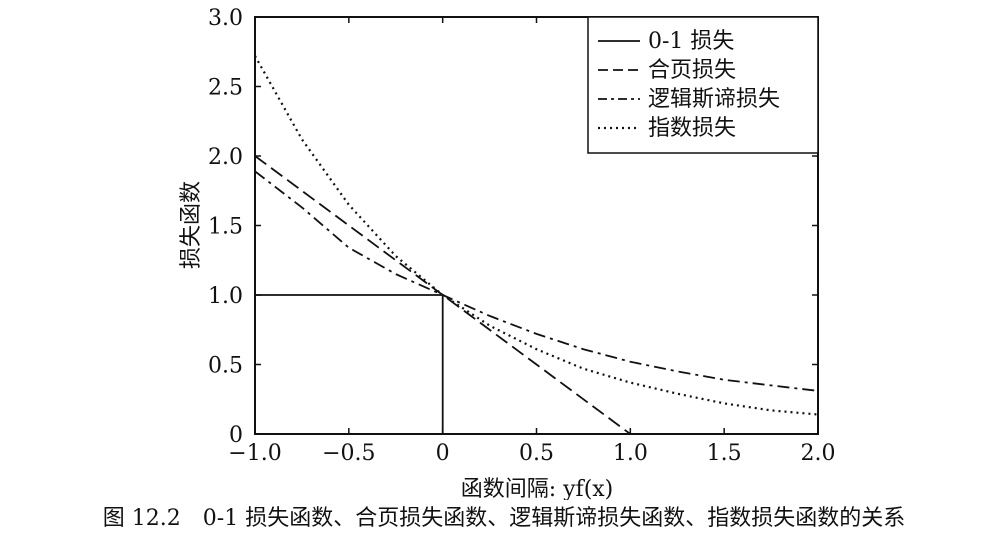 The height and width of the screenshot is (558, 1008). What do you see at coordinates (225, 227) in the screenshot?
I see `y-tick-label: 1.5` at bounding box center [225, 227].